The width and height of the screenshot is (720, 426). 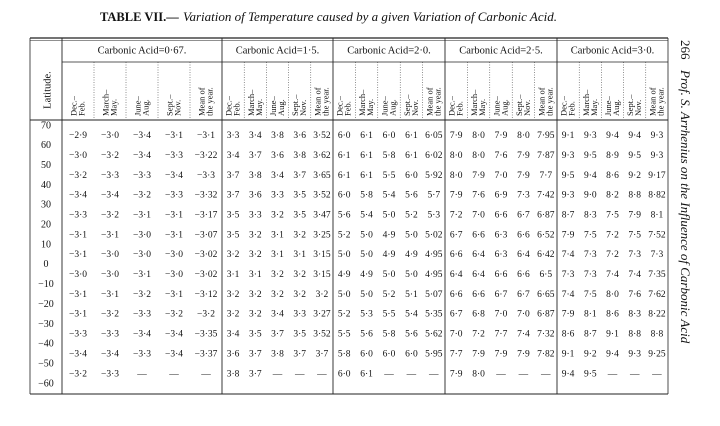 I want to click on latitude: 10, so click(x=46, y=244).